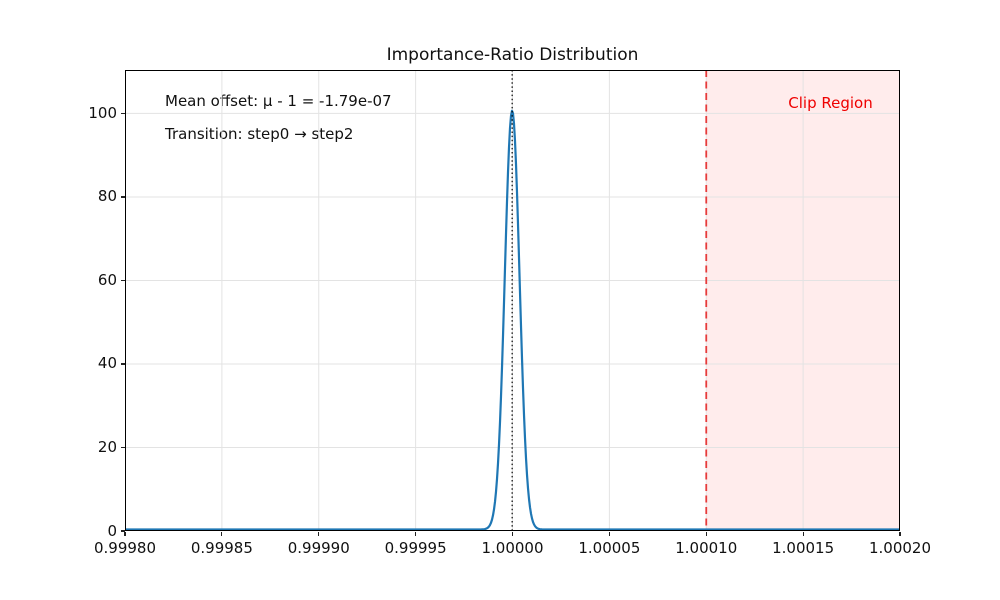 Image resolution: width=1000 pixels, height=600 pixels. I want to click on chart-title: Importance-Ratio Distribution, so click(512, 55).